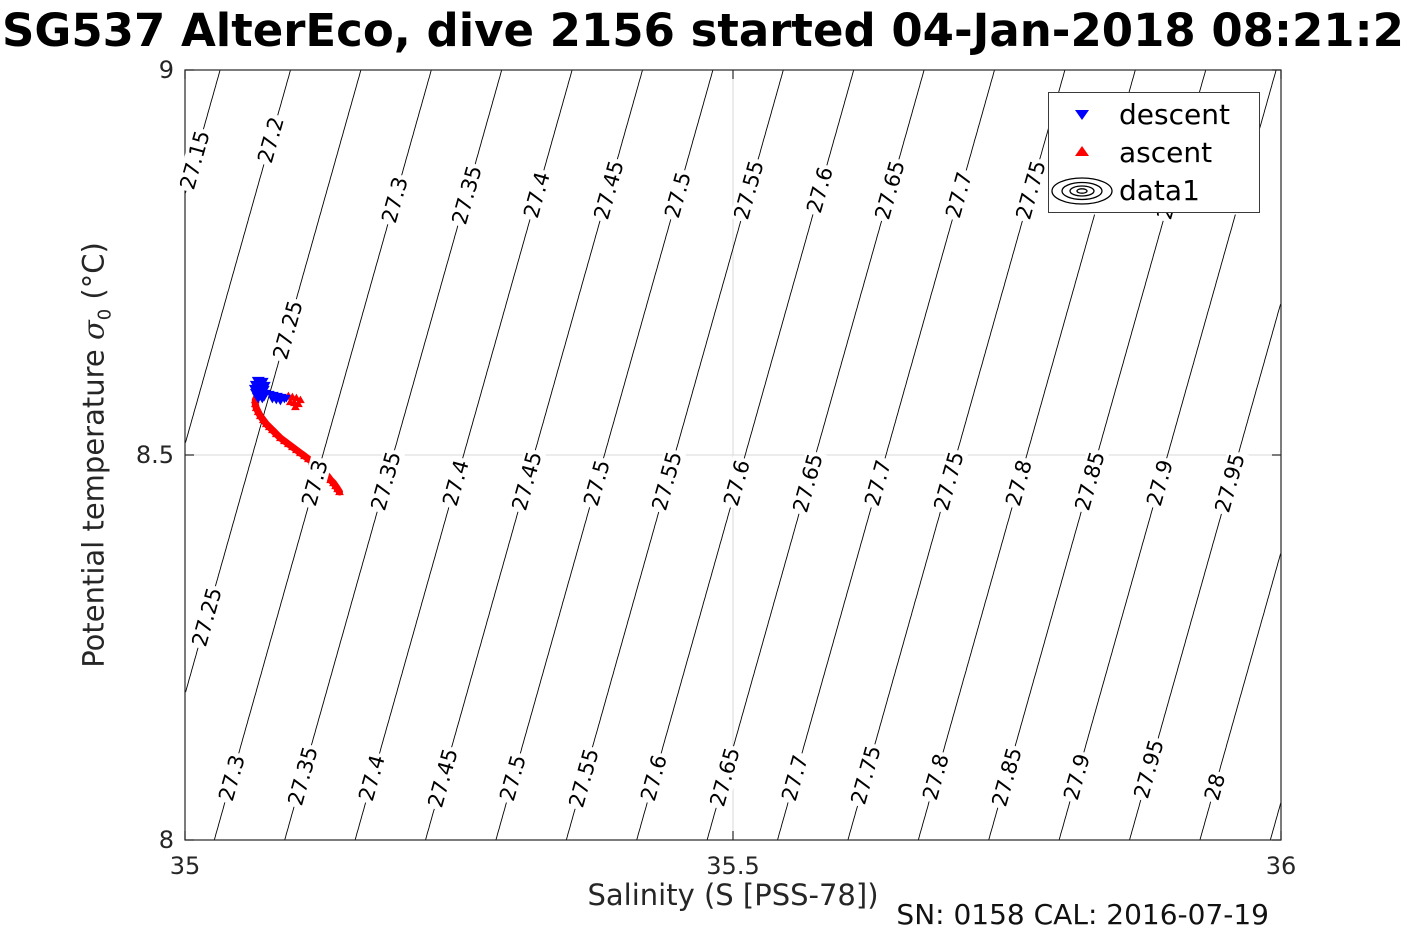 The height and width of the screenshot is (945, 1417). I want to click on legend-label: data1, so click(1159, 191).